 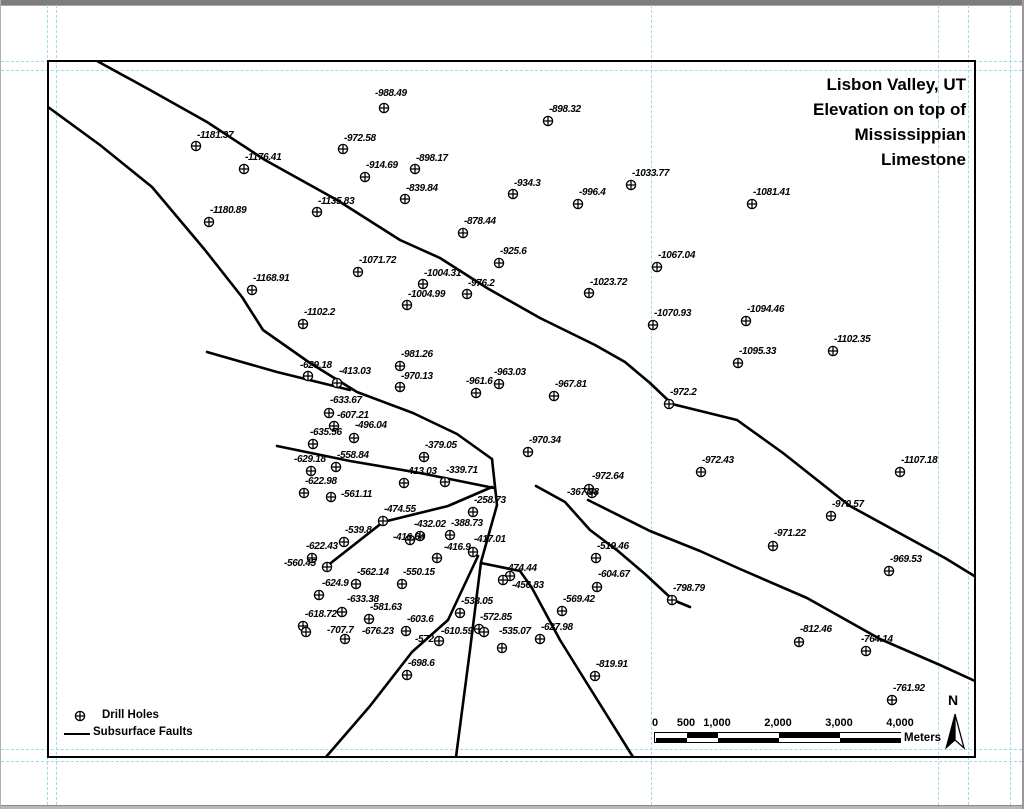 What do you see at coordinates (326, 432) in the screenshot?
I see `drill-hole-elevation-label: -635.56` at bounding box center [326, 432].